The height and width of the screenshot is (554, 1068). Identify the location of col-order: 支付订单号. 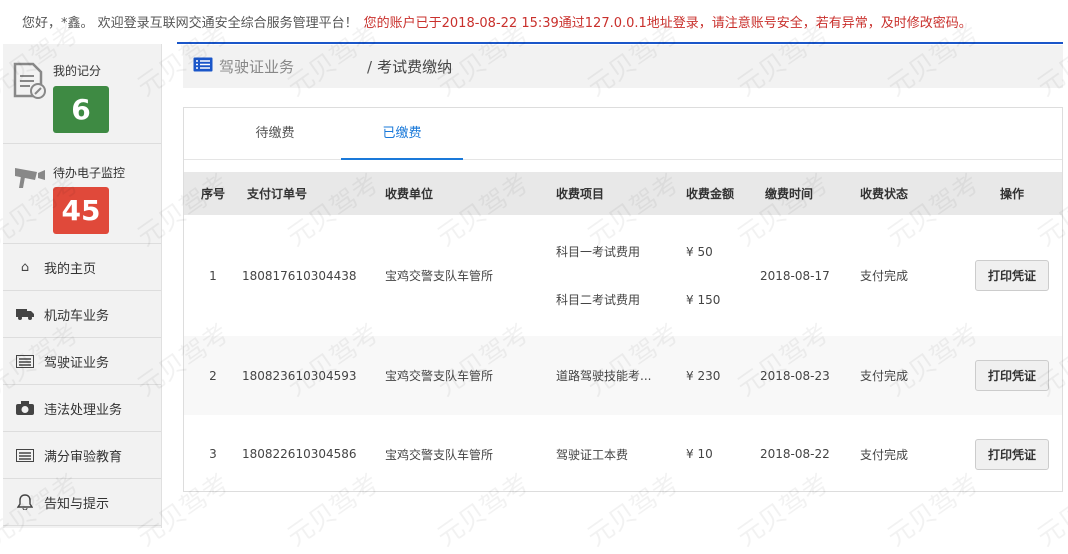
(313, 193).